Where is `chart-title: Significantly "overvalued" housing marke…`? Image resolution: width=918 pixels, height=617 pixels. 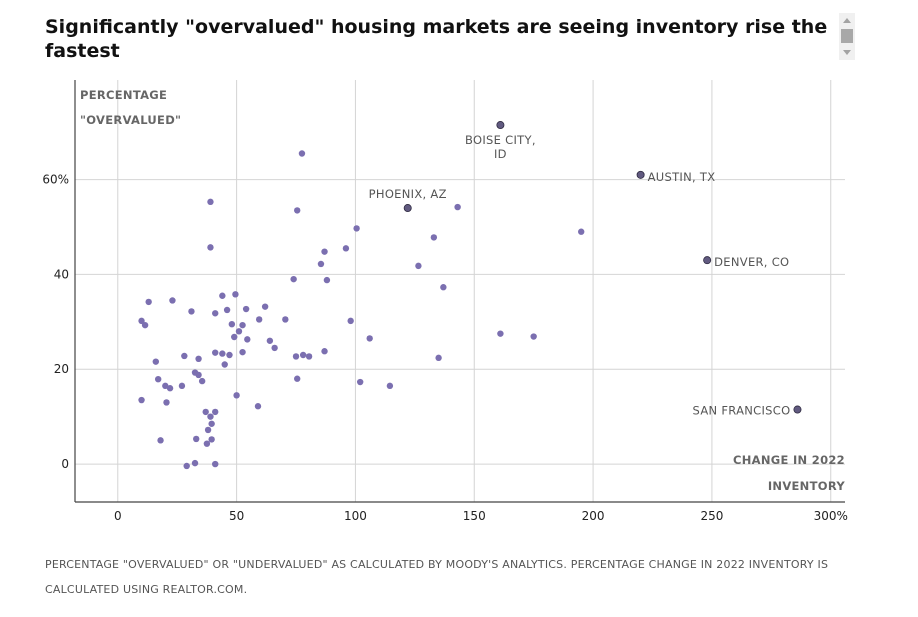 chart-title: Significantly "overvalued" housing marke… is located at coordinates (436, 39).